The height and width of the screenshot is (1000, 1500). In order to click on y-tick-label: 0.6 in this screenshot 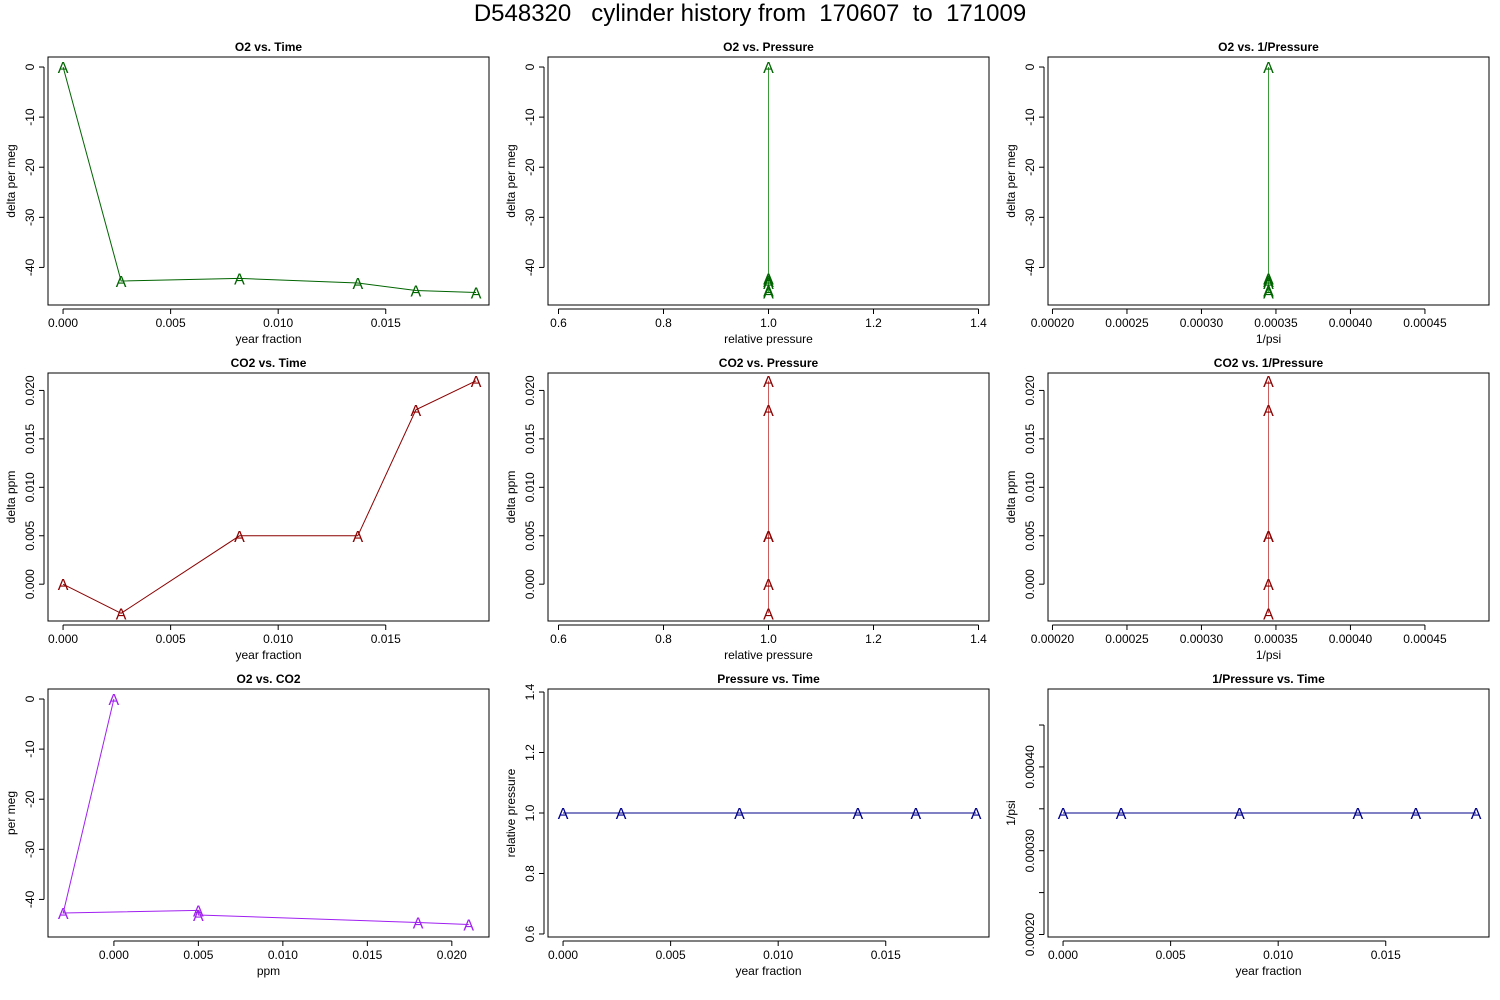, I will do `click(530, 933)`.